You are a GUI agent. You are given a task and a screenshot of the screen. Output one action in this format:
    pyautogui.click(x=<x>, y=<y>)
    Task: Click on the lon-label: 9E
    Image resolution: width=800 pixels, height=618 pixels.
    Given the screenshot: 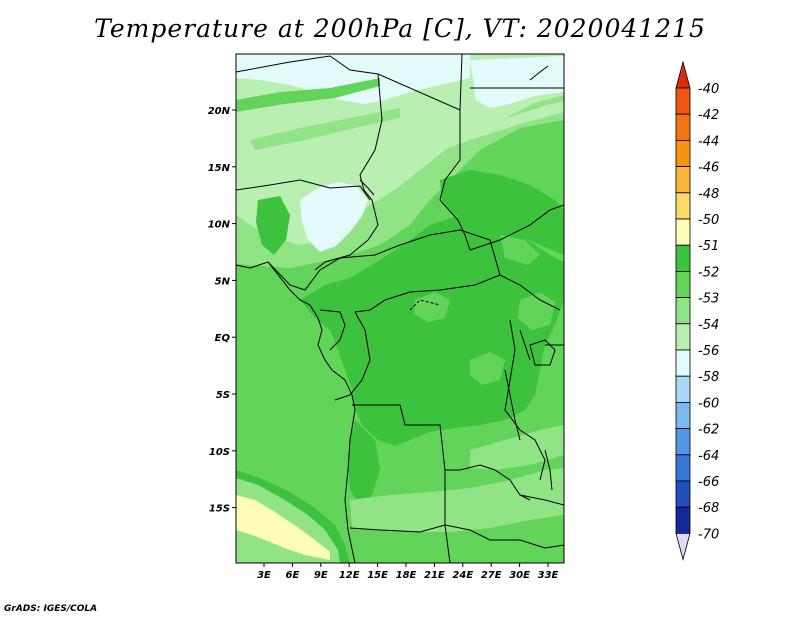 What is the action you would take?
    pyautogui.click(x=321, y=575)
    